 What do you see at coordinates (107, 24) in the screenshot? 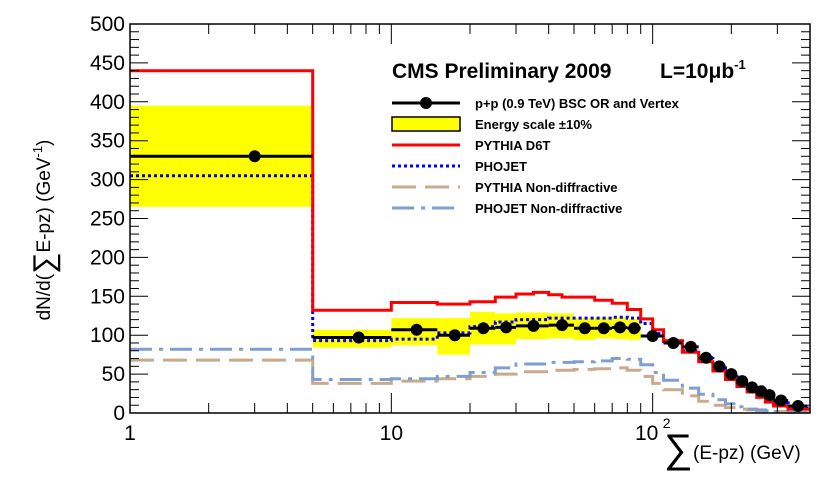
I see `y-tick-label: 500` at bounding box center [107, 24].